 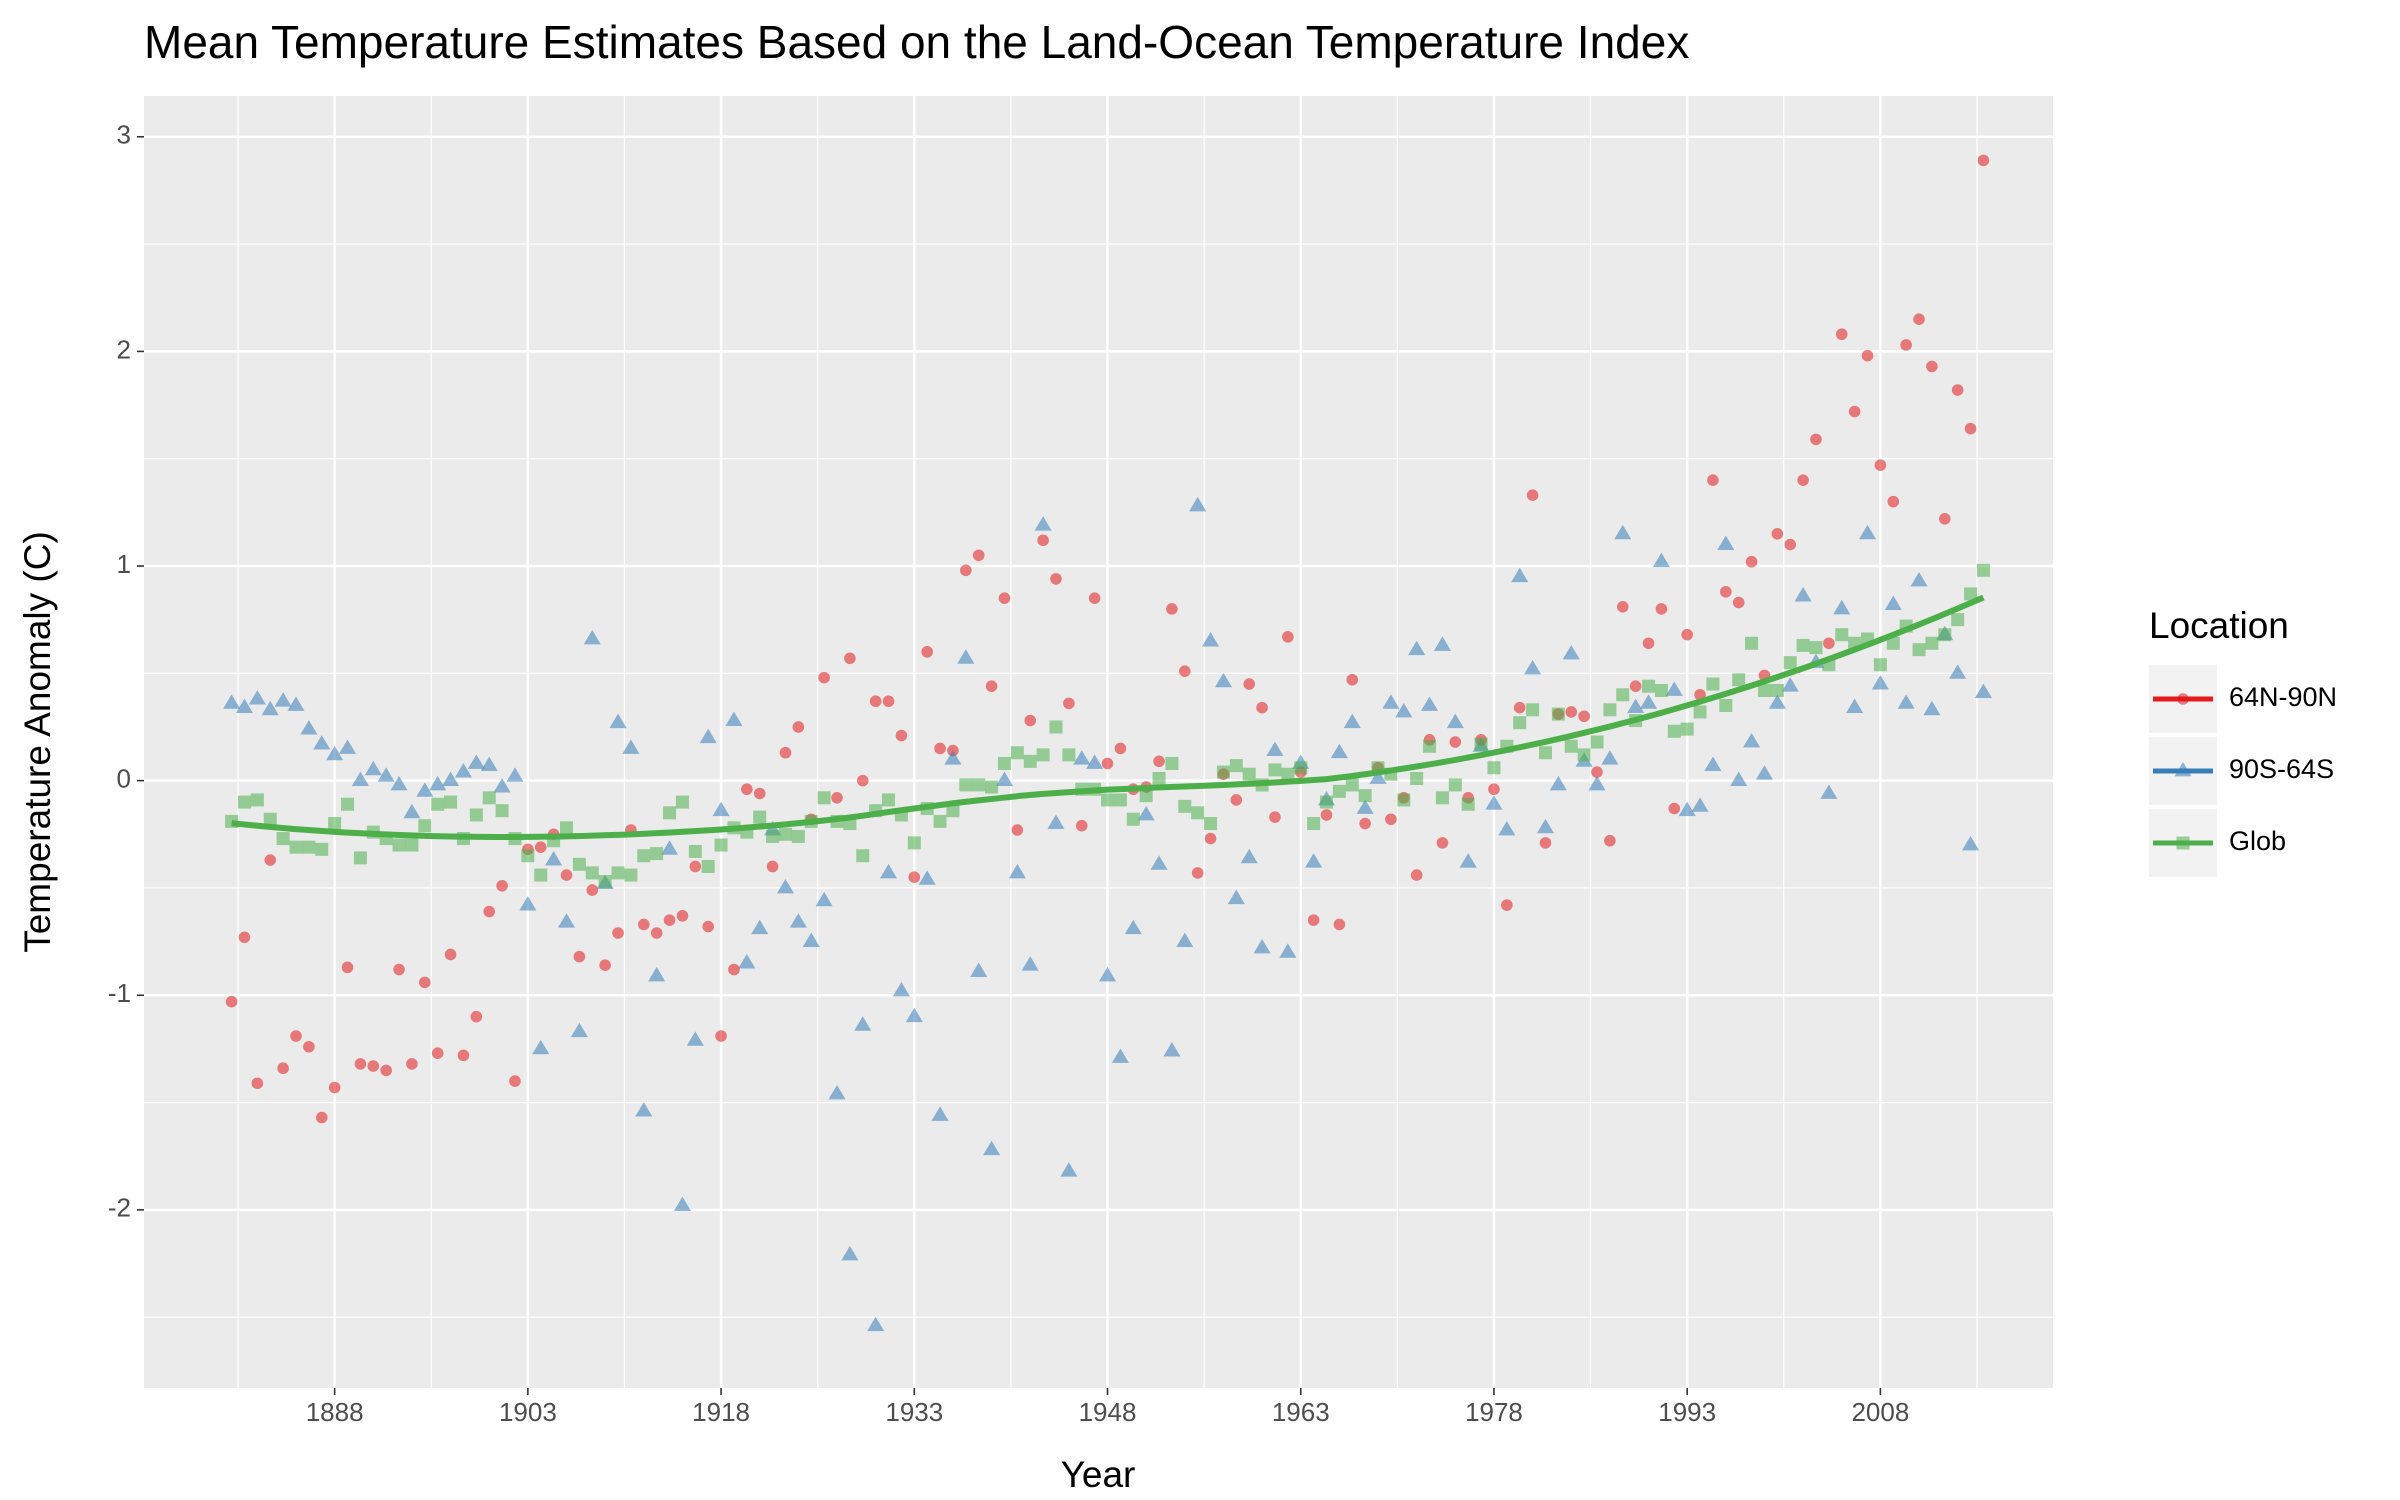 I want to click on x-tick-label: 1918, so click(x=721, y=1412).